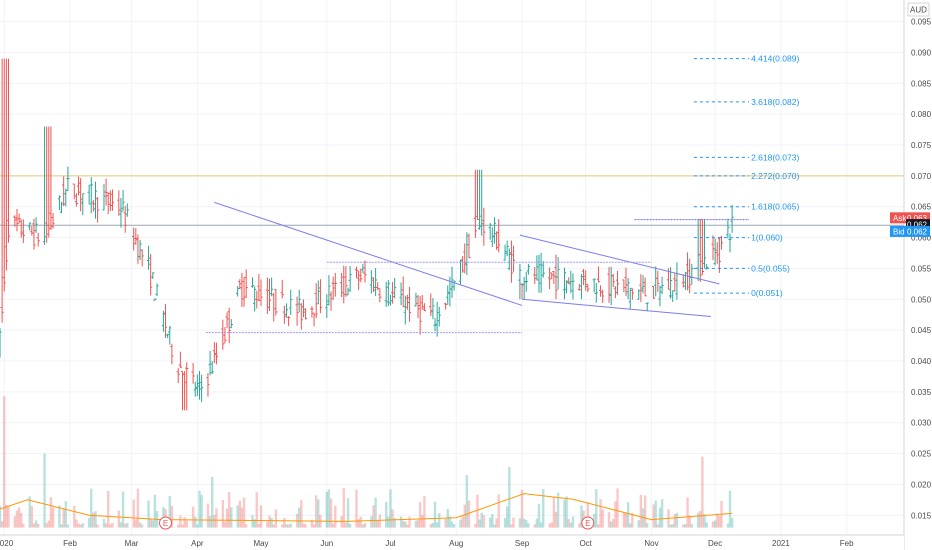  What do you see at coordinates (767, 293) in the screenshot?
I see `fib-level-label: 0(0.051)` at bounding box center [767, 293].